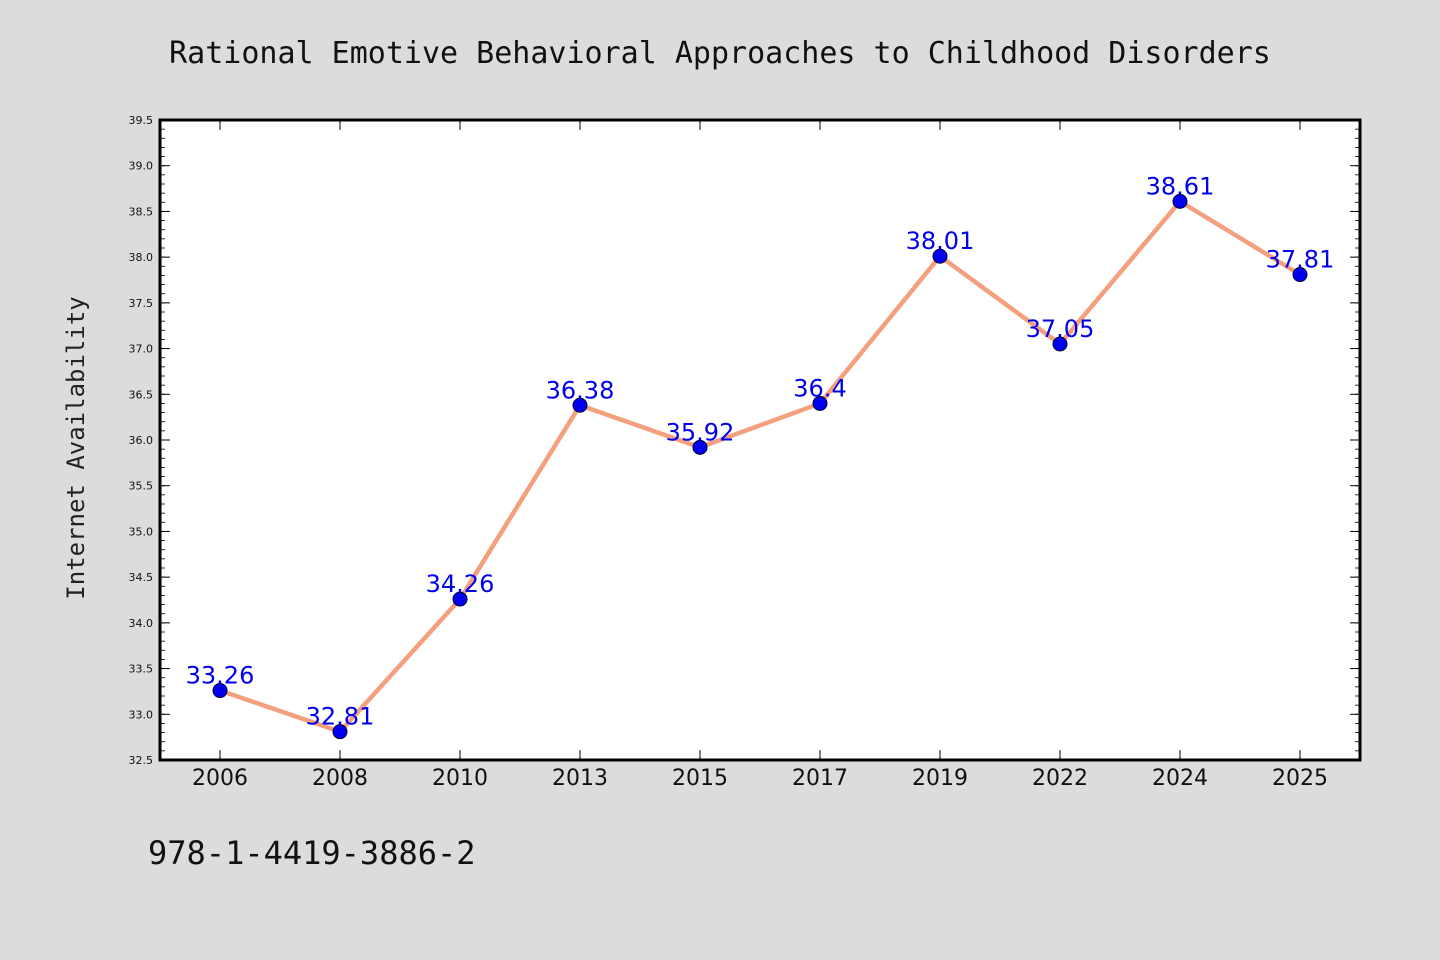 This screenshot has width=1440, height=960. Describe the element at coordinates (141, 349) in the screenshot. I see `y-tick-label: 37.0` at that location.